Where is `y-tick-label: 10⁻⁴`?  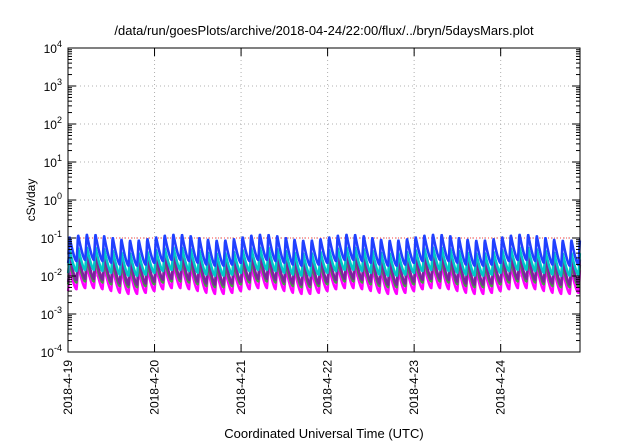 y-tick-label: 10⁻⁴ is located at coordinates (51, 351).